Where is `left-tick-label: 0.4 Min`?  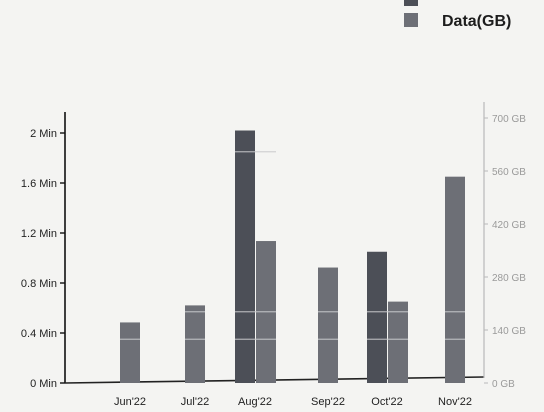
left-tick-label: 0.4 Min is located at coordinates (39, 334).